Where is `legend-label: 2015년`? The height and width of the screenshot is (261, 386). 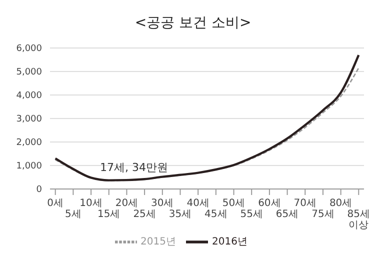 legend-label: 2015년 is located at coordinates (158, 242).